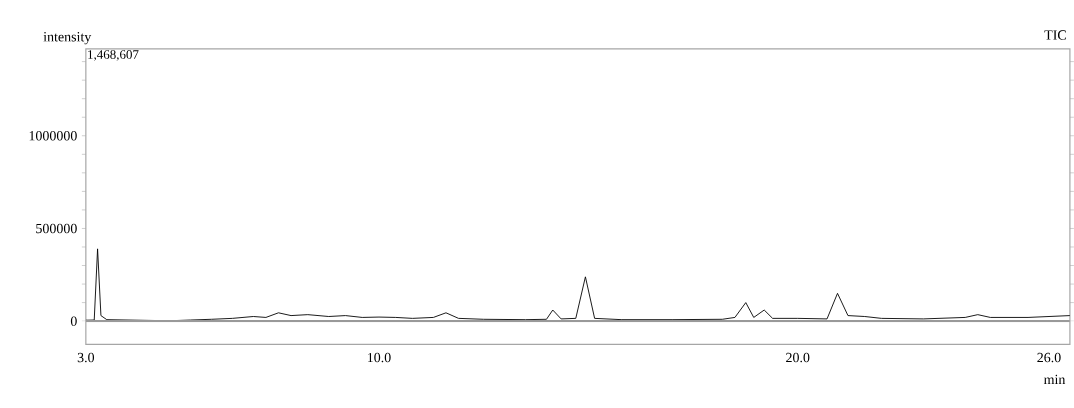 This screenshot has height=408, width=1074. I want to click on y-axis-title: intensity, so click(67, 38).